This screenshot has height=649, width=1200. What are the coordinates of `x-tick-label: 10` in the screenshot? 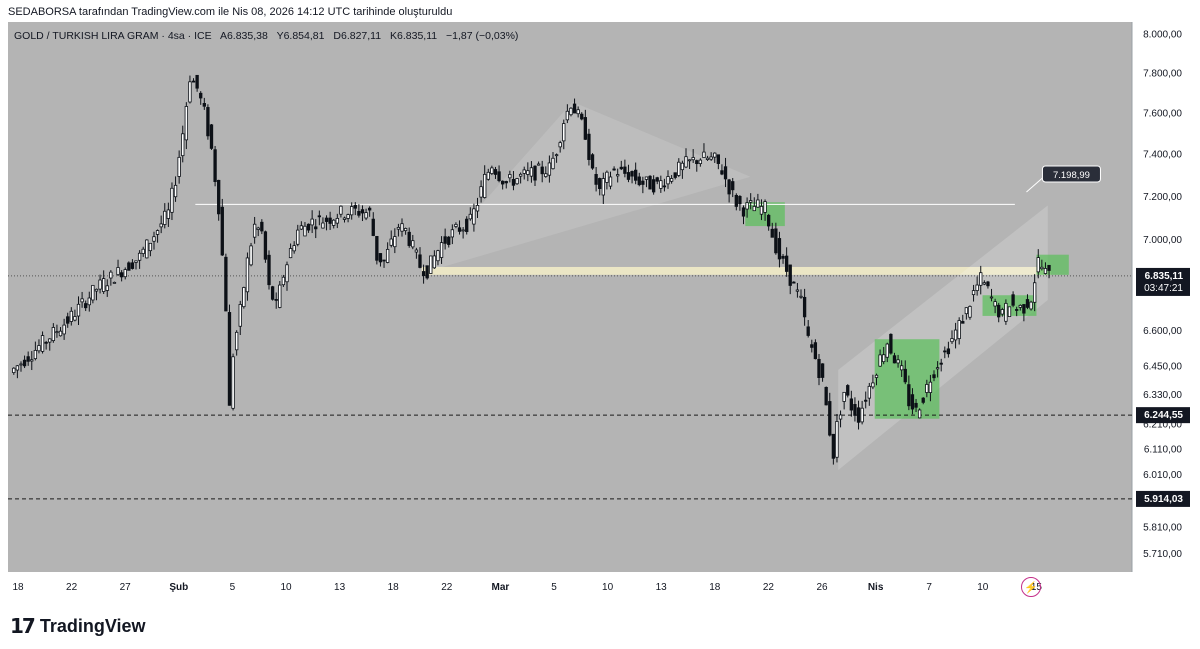 It's located at (983, 587).